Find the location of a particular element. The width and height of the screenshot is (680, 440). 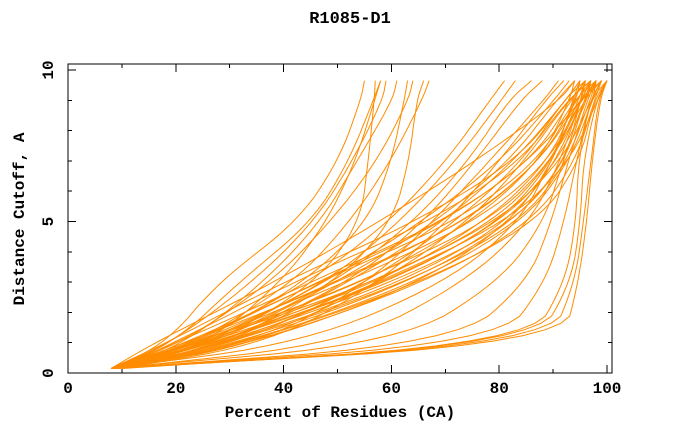

x-axis-label: Percent of Residues (CA) is located at coordinates (340, 413).